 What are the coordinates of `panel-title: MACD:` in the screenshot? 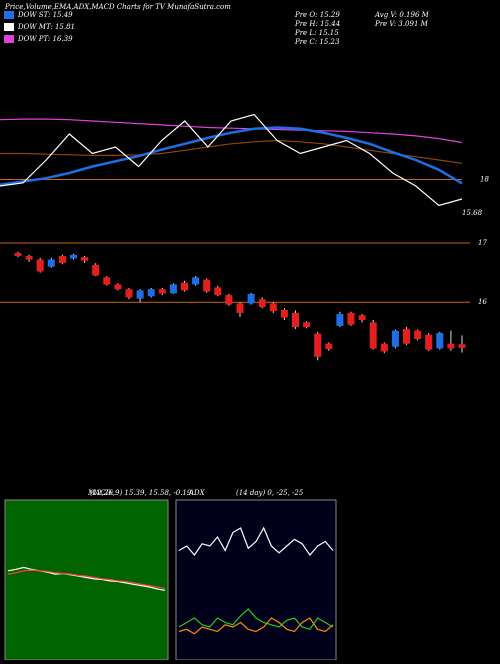 It's located at (100, 493).